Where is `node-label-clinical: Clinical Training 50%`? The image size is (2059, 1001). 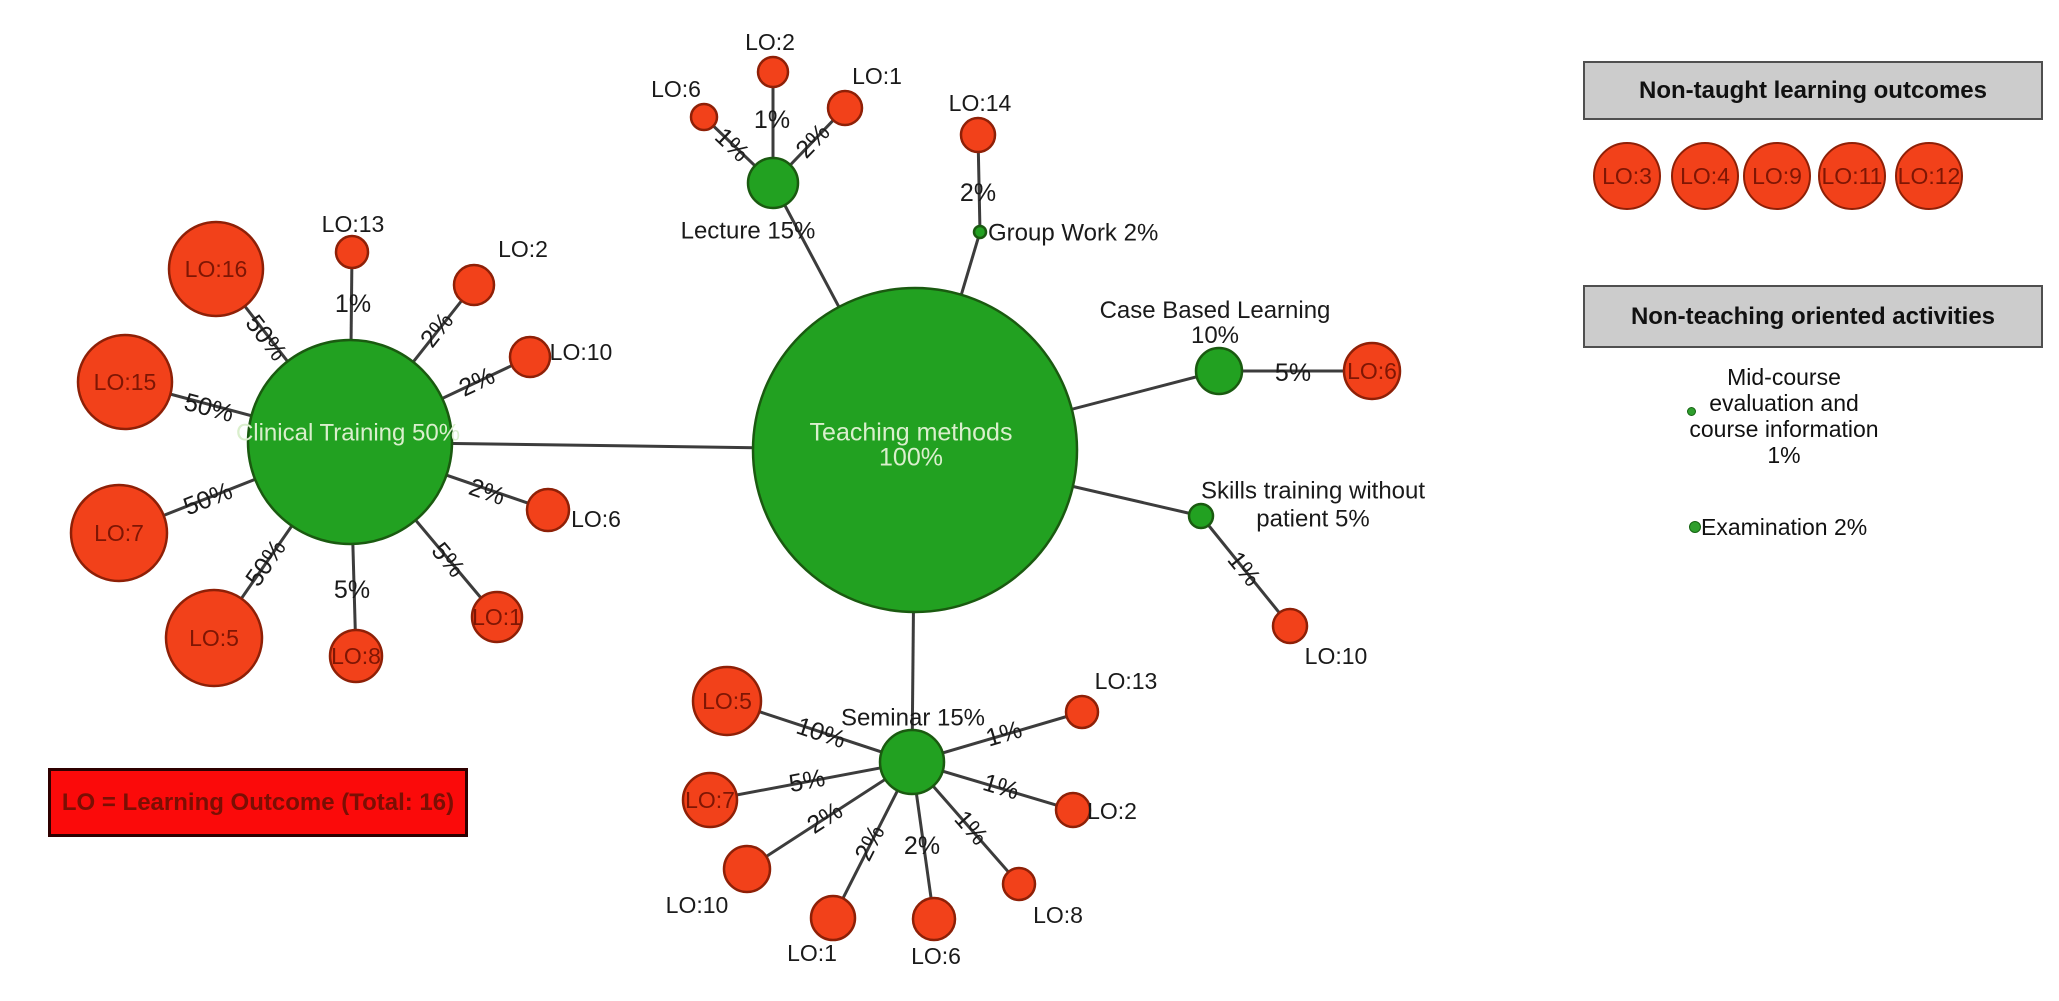 node-label-clinical: Clinical Training 50% is located at coordinates (348, 433).